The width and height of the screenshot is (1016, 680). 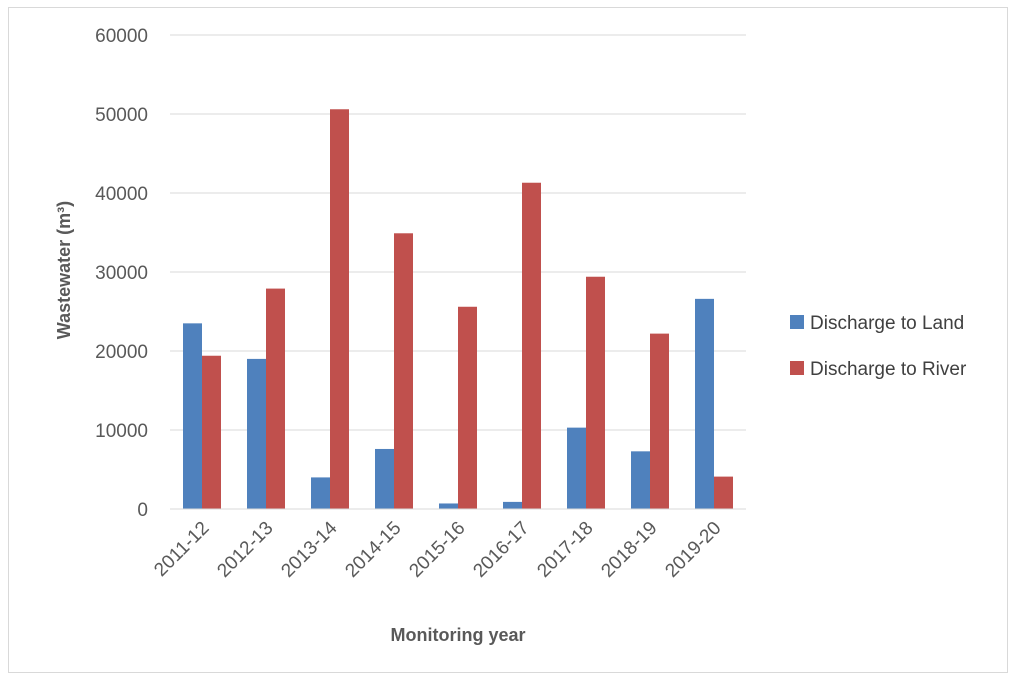 I want to click on y-tick-label: 30000, so click(x=121, y=273).